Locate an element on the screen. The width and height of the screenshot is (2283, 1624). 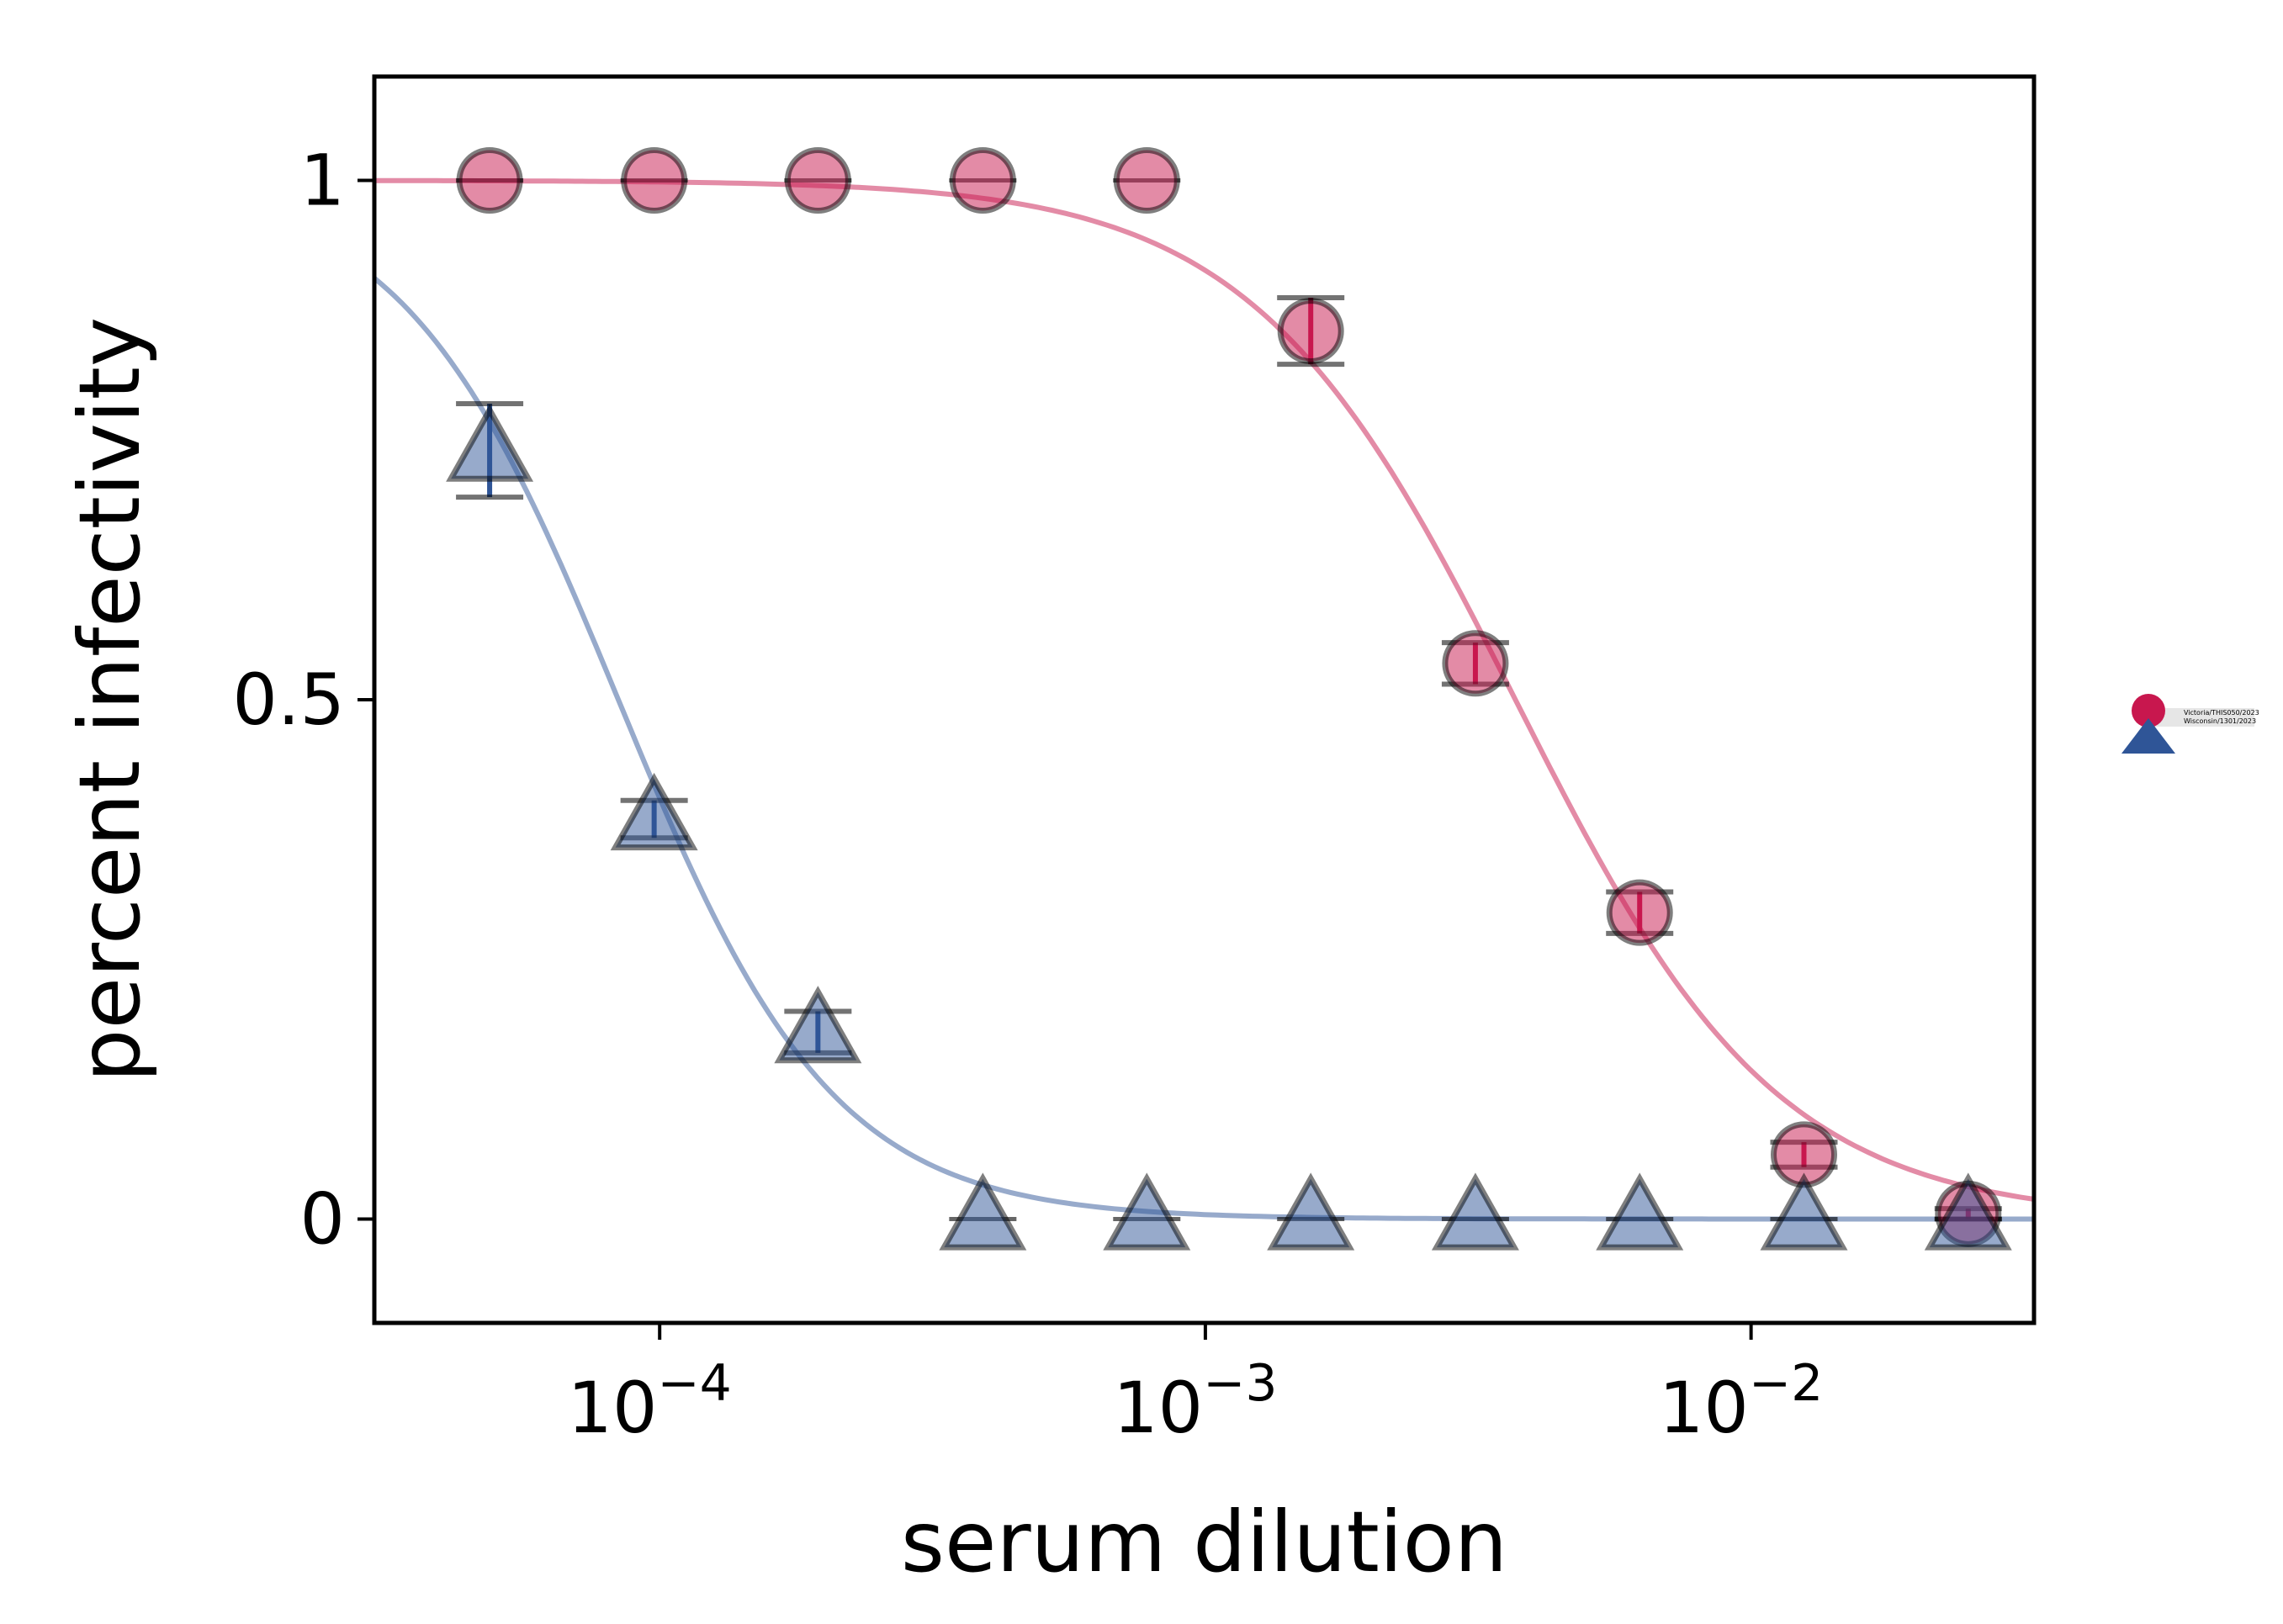
y-axis: 00.51 is located at coordinates (303, 700).